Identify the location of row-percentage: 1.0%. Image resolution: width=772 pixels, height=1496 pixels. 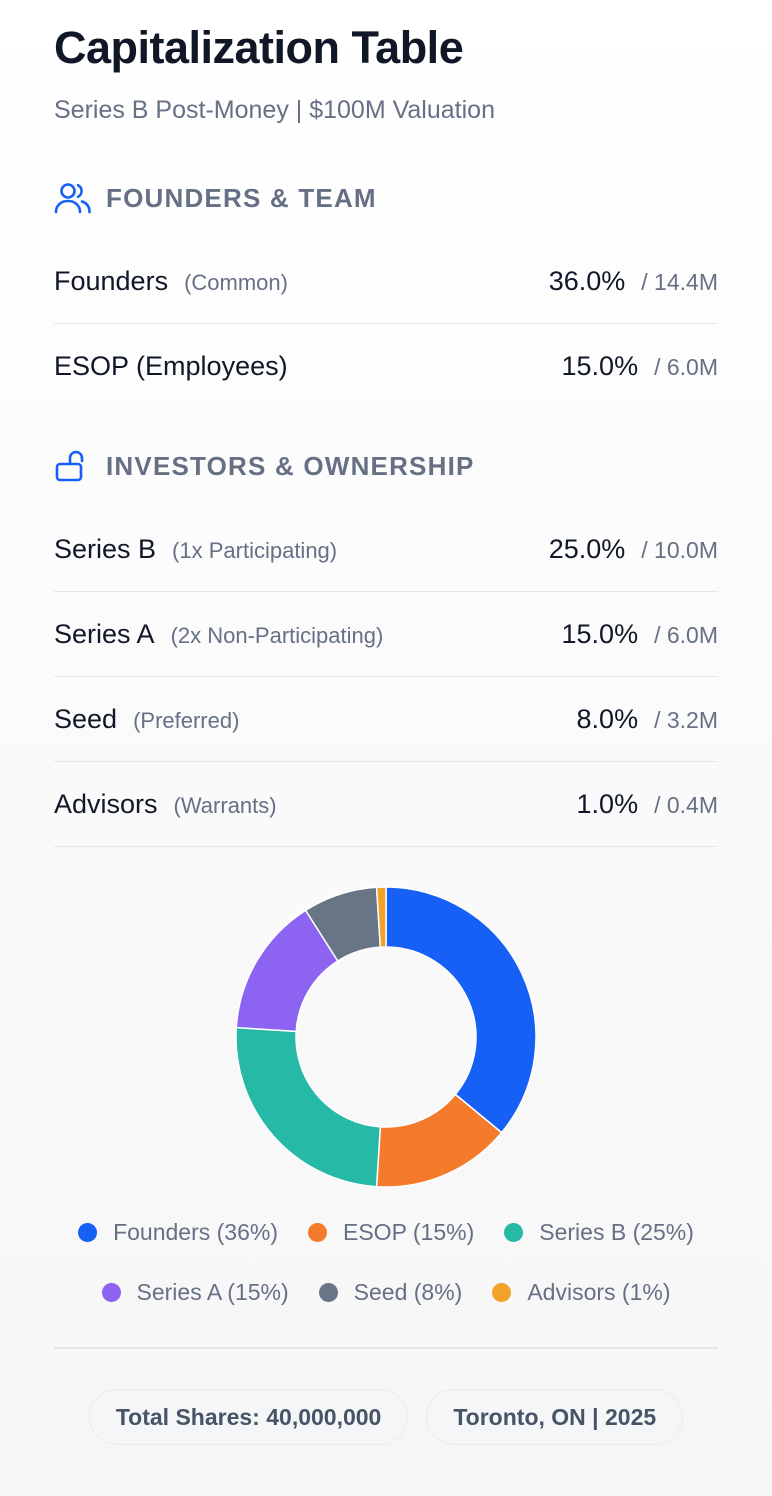
(607, 803).